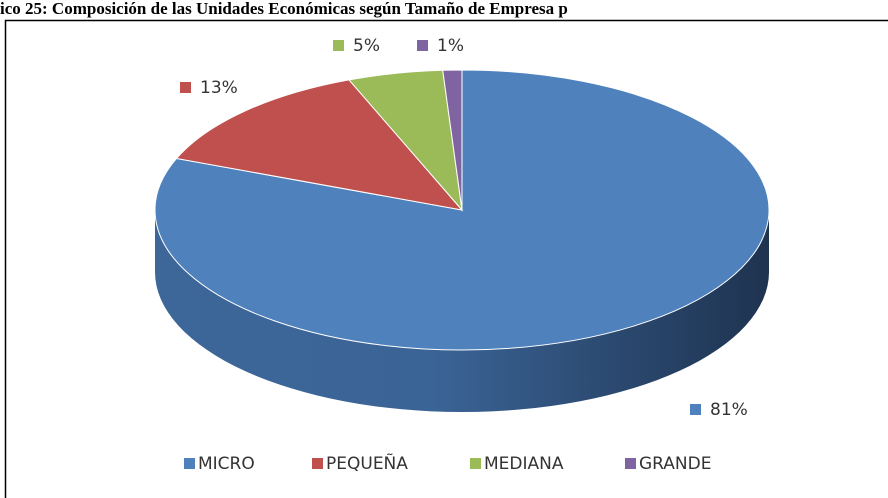 The width and height of the screenshot is (888, 498). I want to click on legend-label: MICRO, so click(226, 464).